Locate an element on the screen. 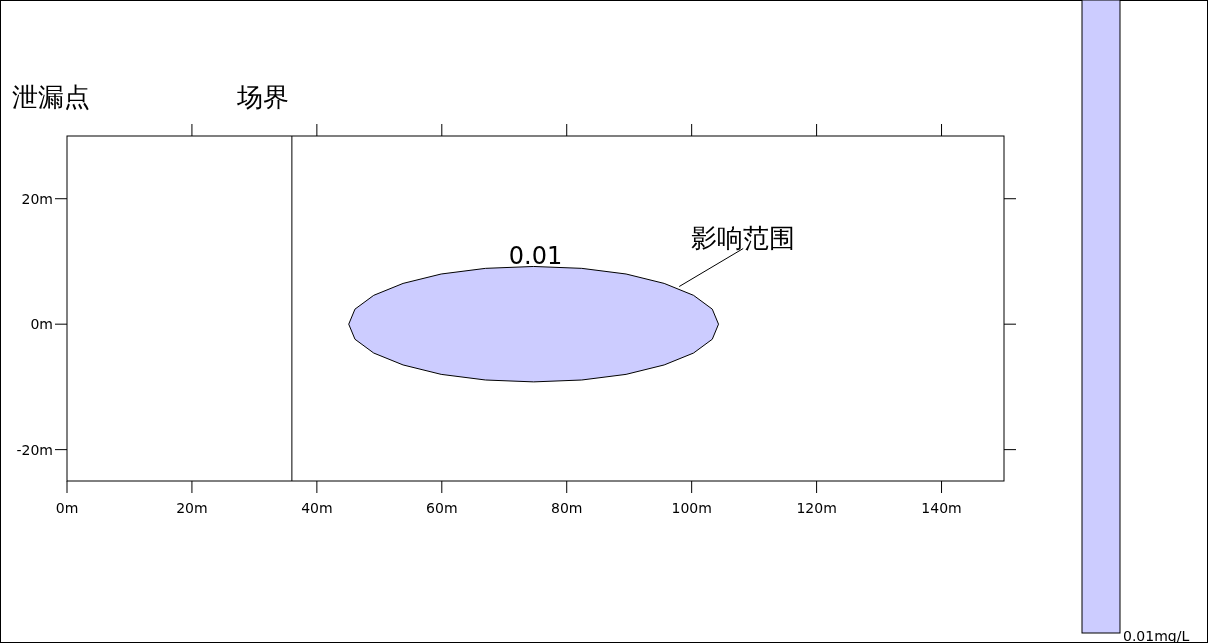  x-tick-label: 20m is located at coordinates (192, 508).